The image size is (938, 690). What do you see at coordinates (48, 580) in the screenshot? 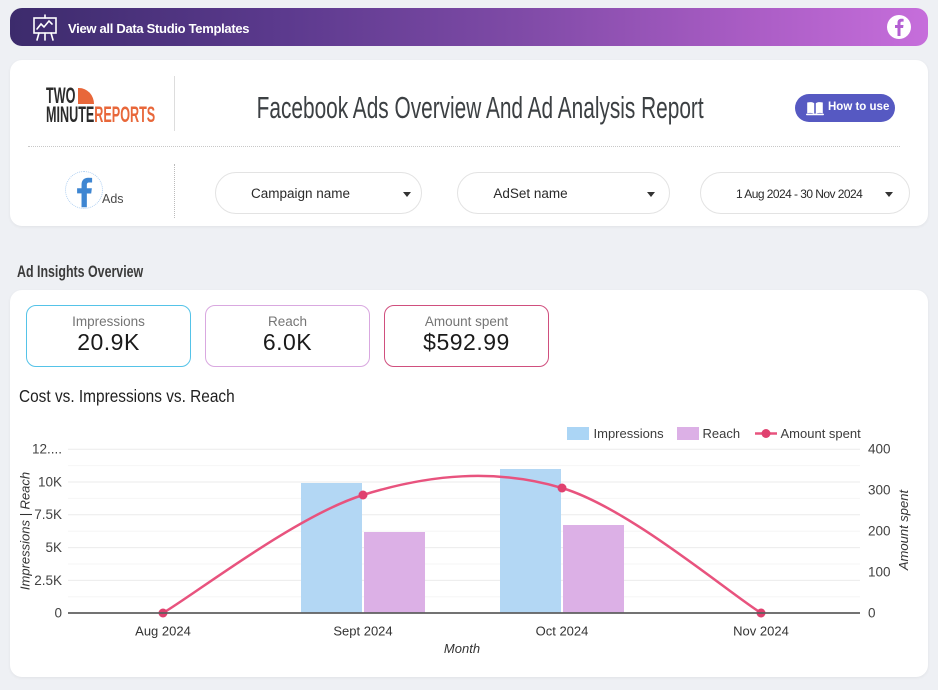
I see `svg-text: 2.5K` at bounding box center [48, 580].